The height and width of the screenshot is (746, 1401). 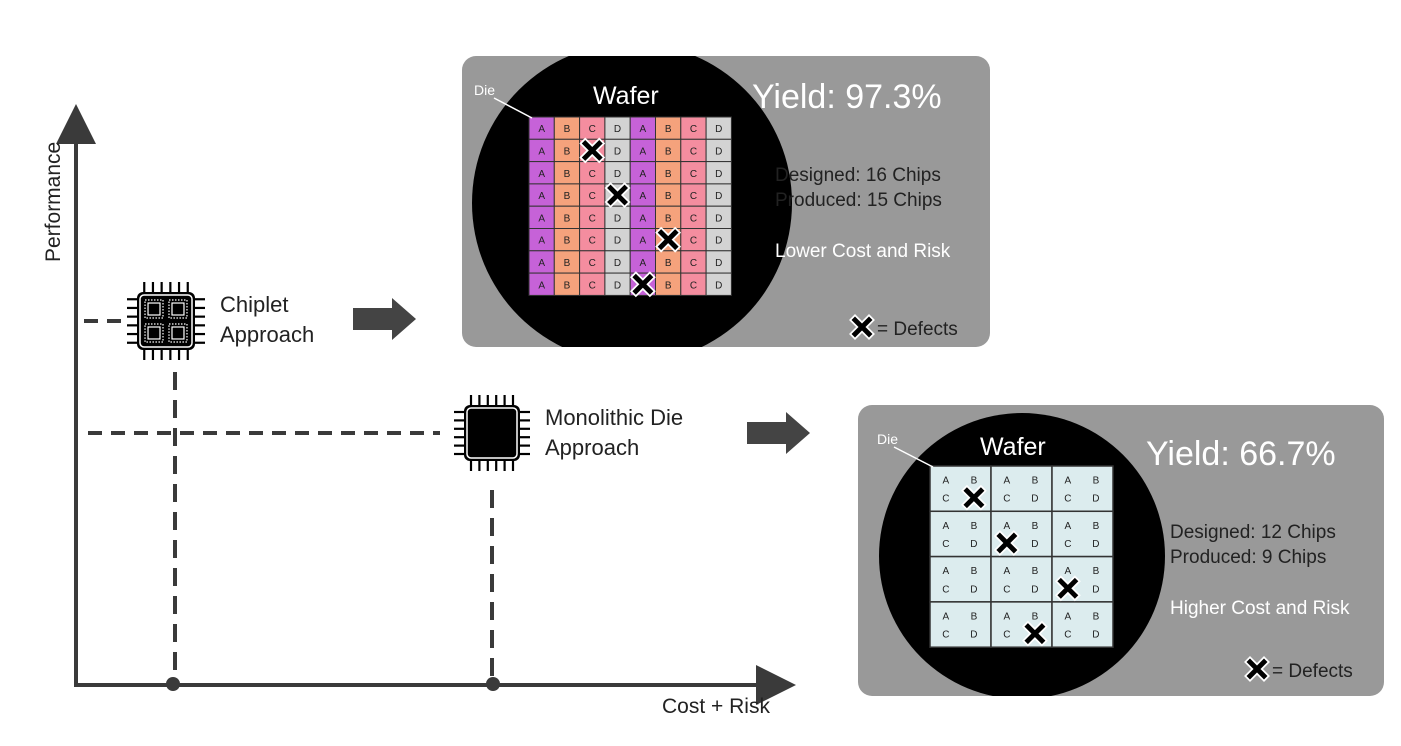 What do you see at coordinates (53, 202) in the screenshot?
I see `y-axis-label: Performance` at bounding box center [53, 202].